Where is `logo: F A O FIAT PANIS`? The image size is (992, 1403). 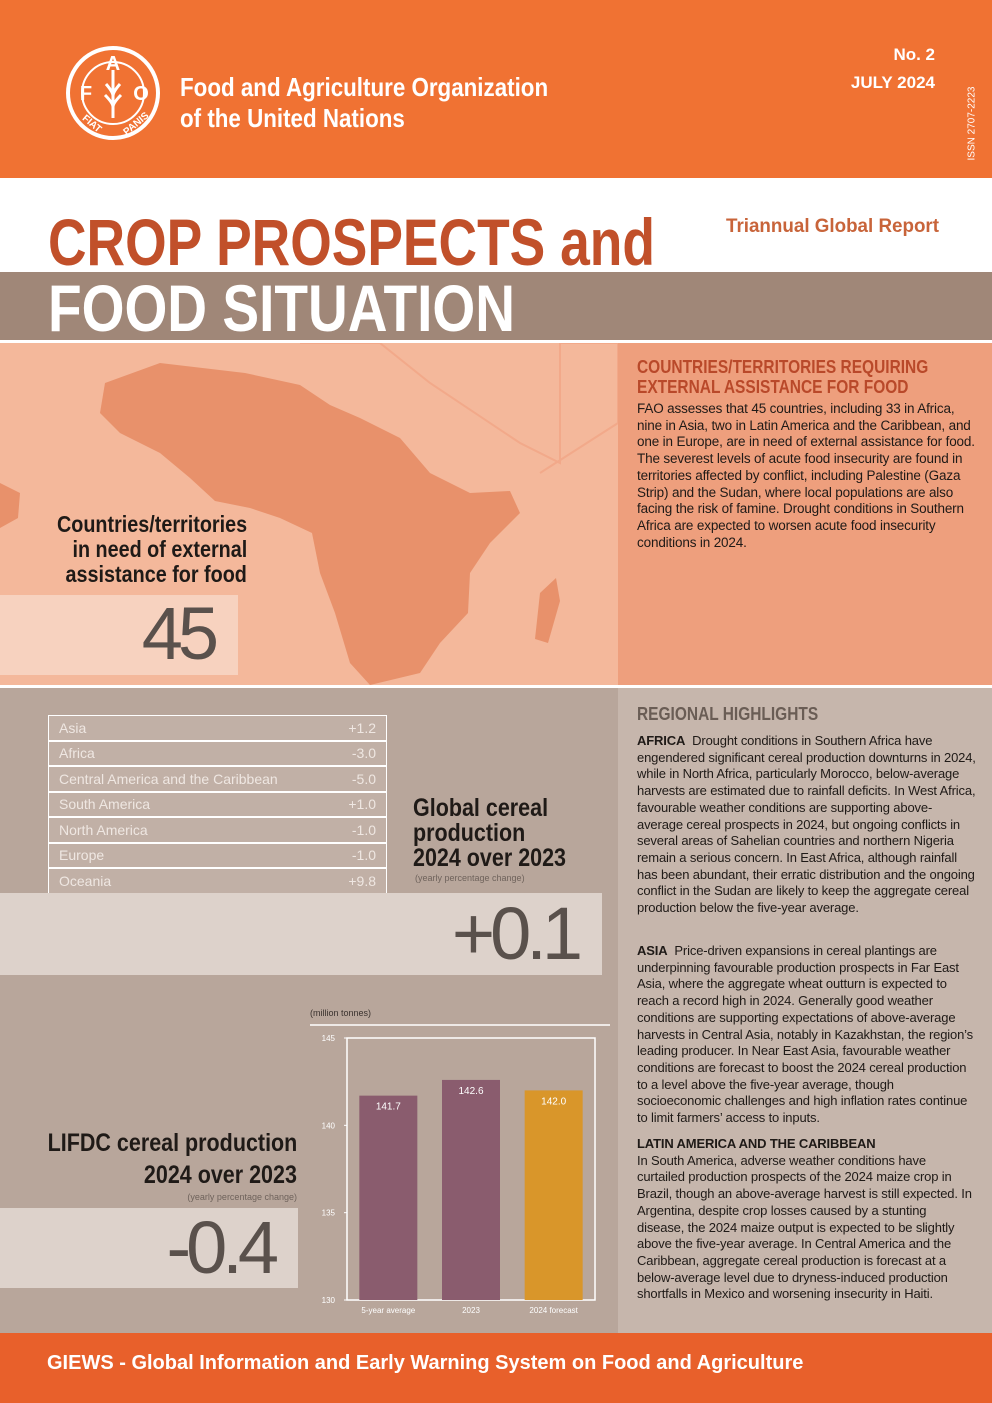 logo: F A O FIAT PANIS is located at coordinates (113, 93).